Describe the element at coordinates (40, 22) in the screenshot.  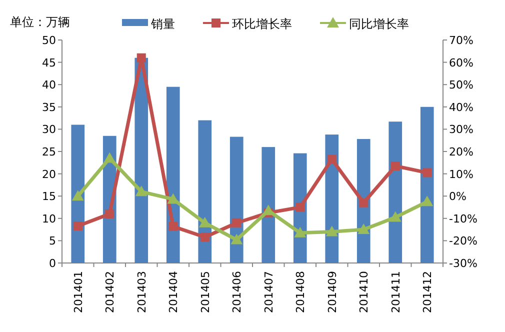
I see `y-axis-title: 单位：万辆` at that location.